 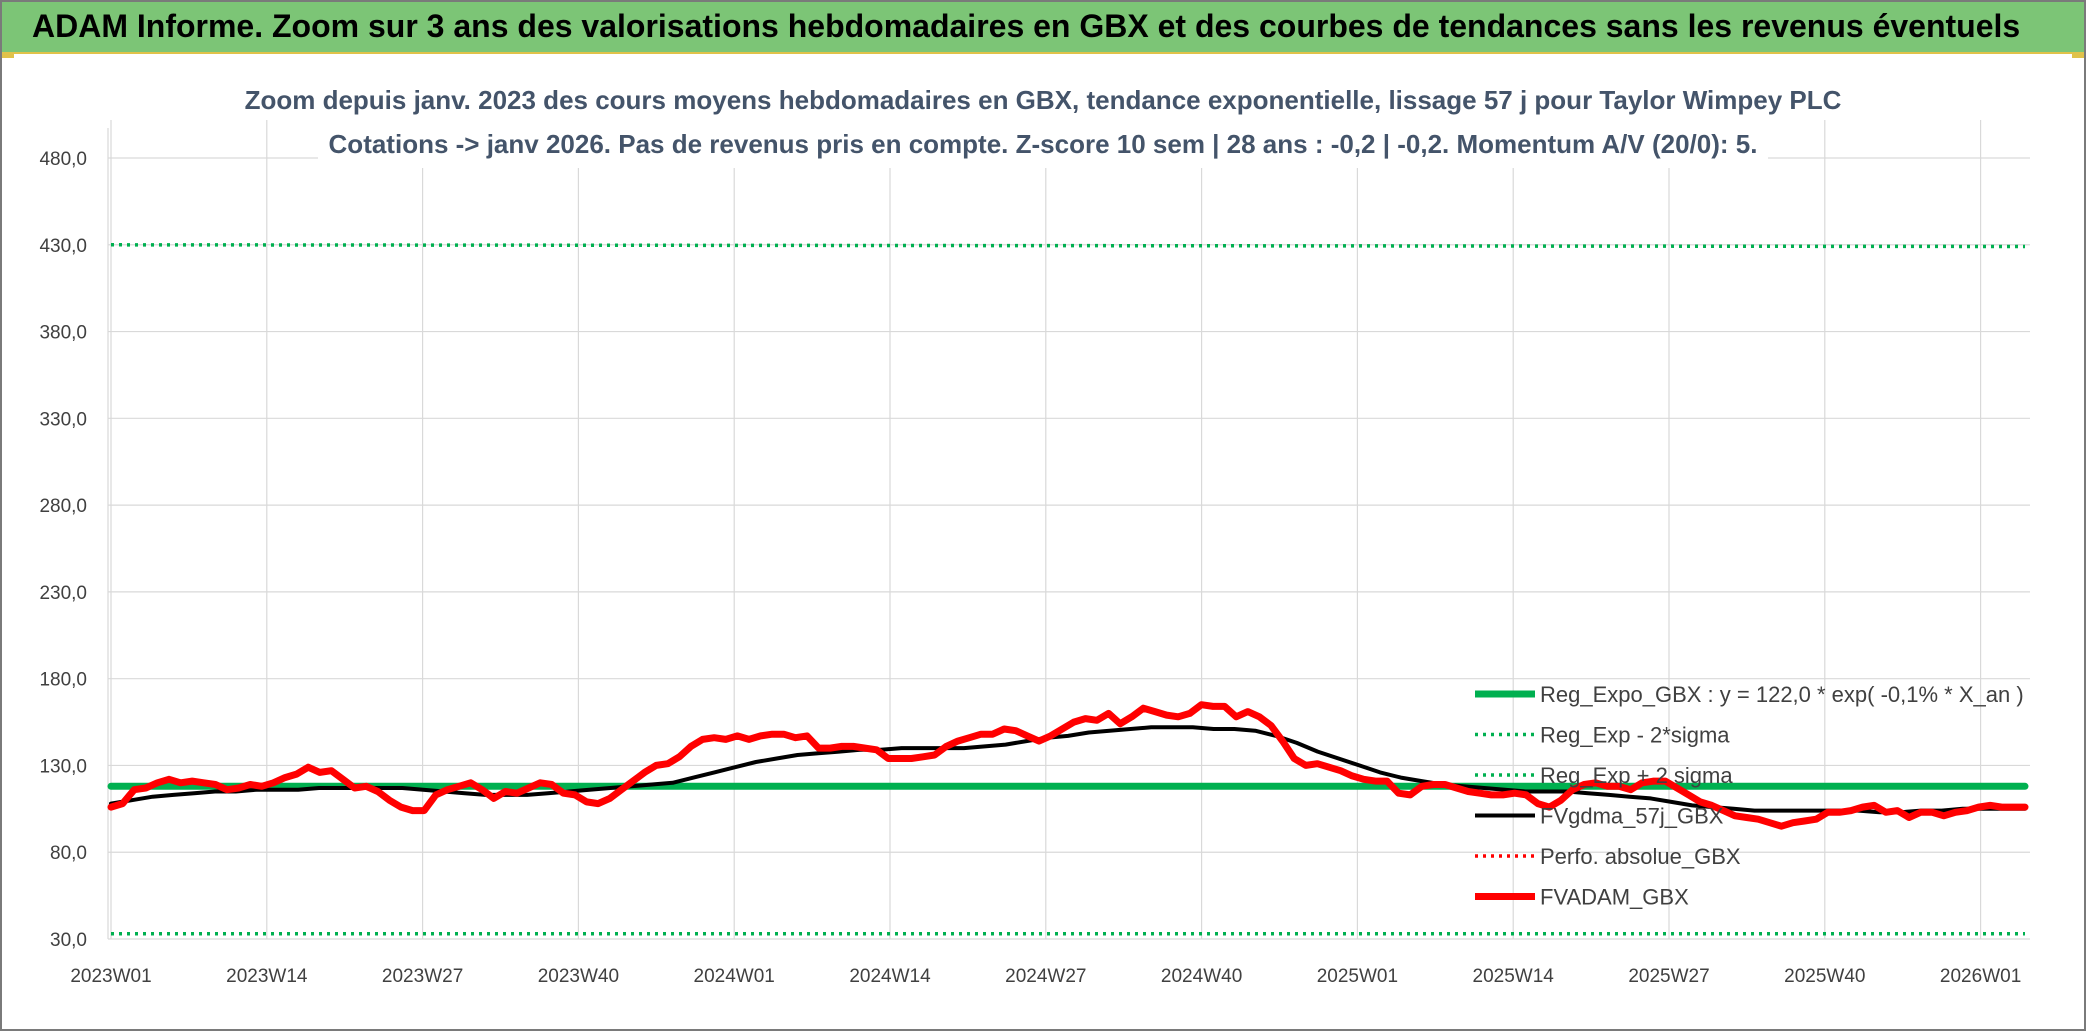 I want to click on y-tick-label: 430,0, so click(x=63, y=246).